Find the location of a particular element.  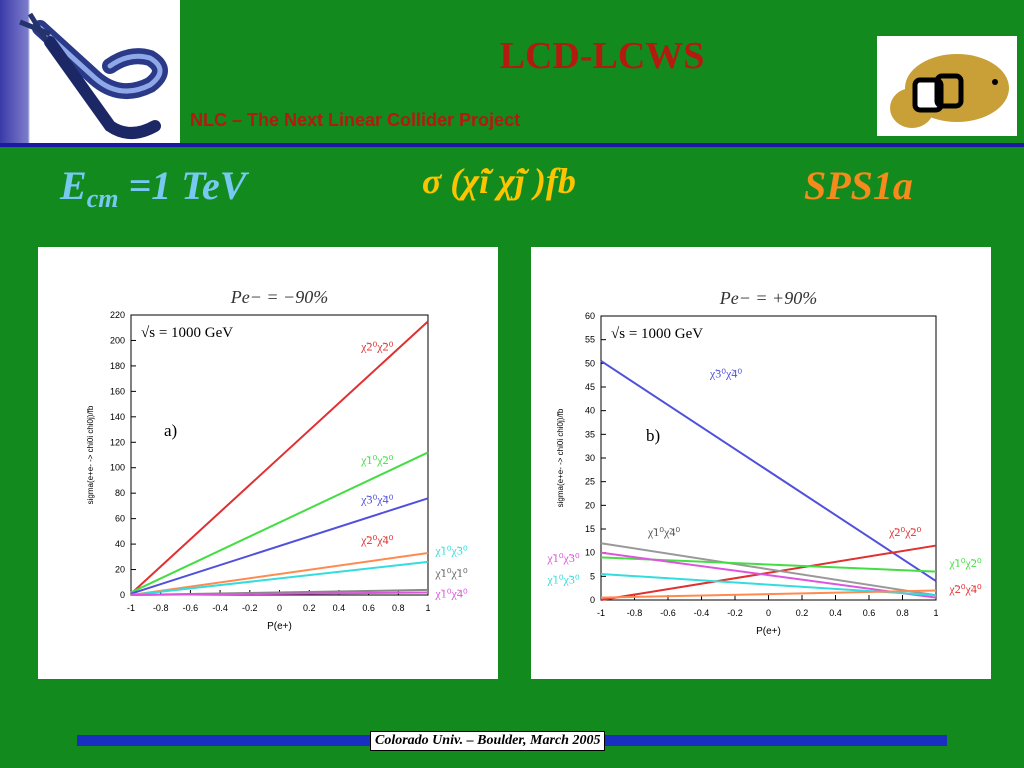

y-tick-label: 140 is located at coordinates (117, 417).